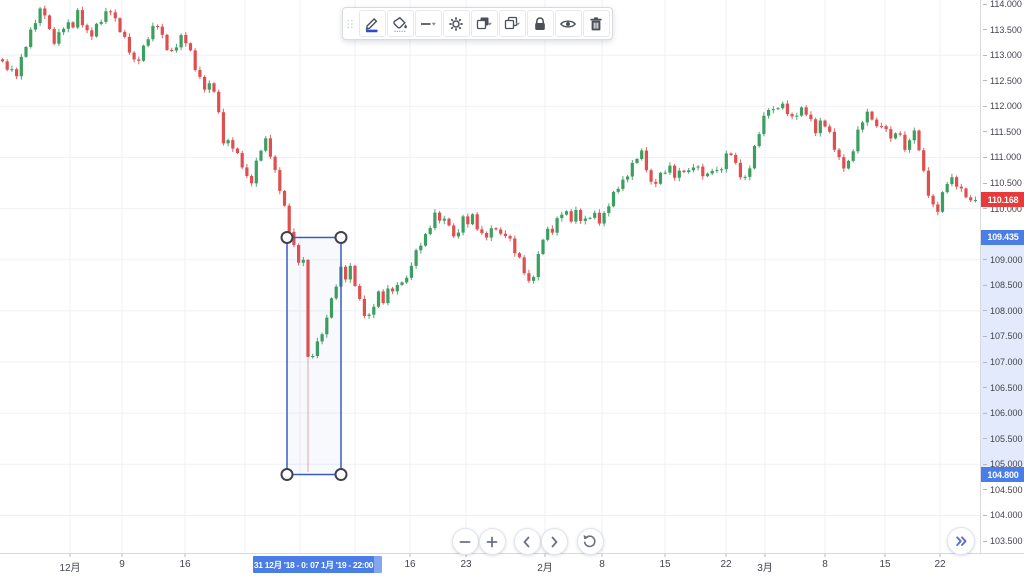 The width and height of the screenshot is (1024, 576). Describe the element at coordinates (1003, 285) in the screenshot. I see `price-tick-label: 108.500` at that location.